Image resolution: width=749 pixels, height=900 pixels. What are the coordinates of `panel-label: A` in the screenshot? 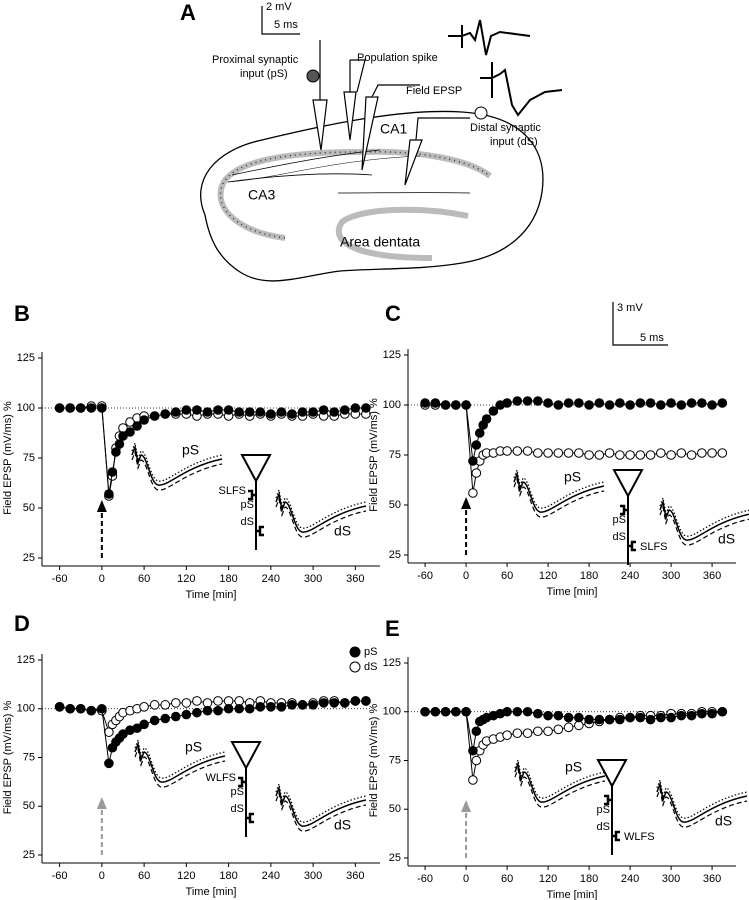 It's located at (188, 12).